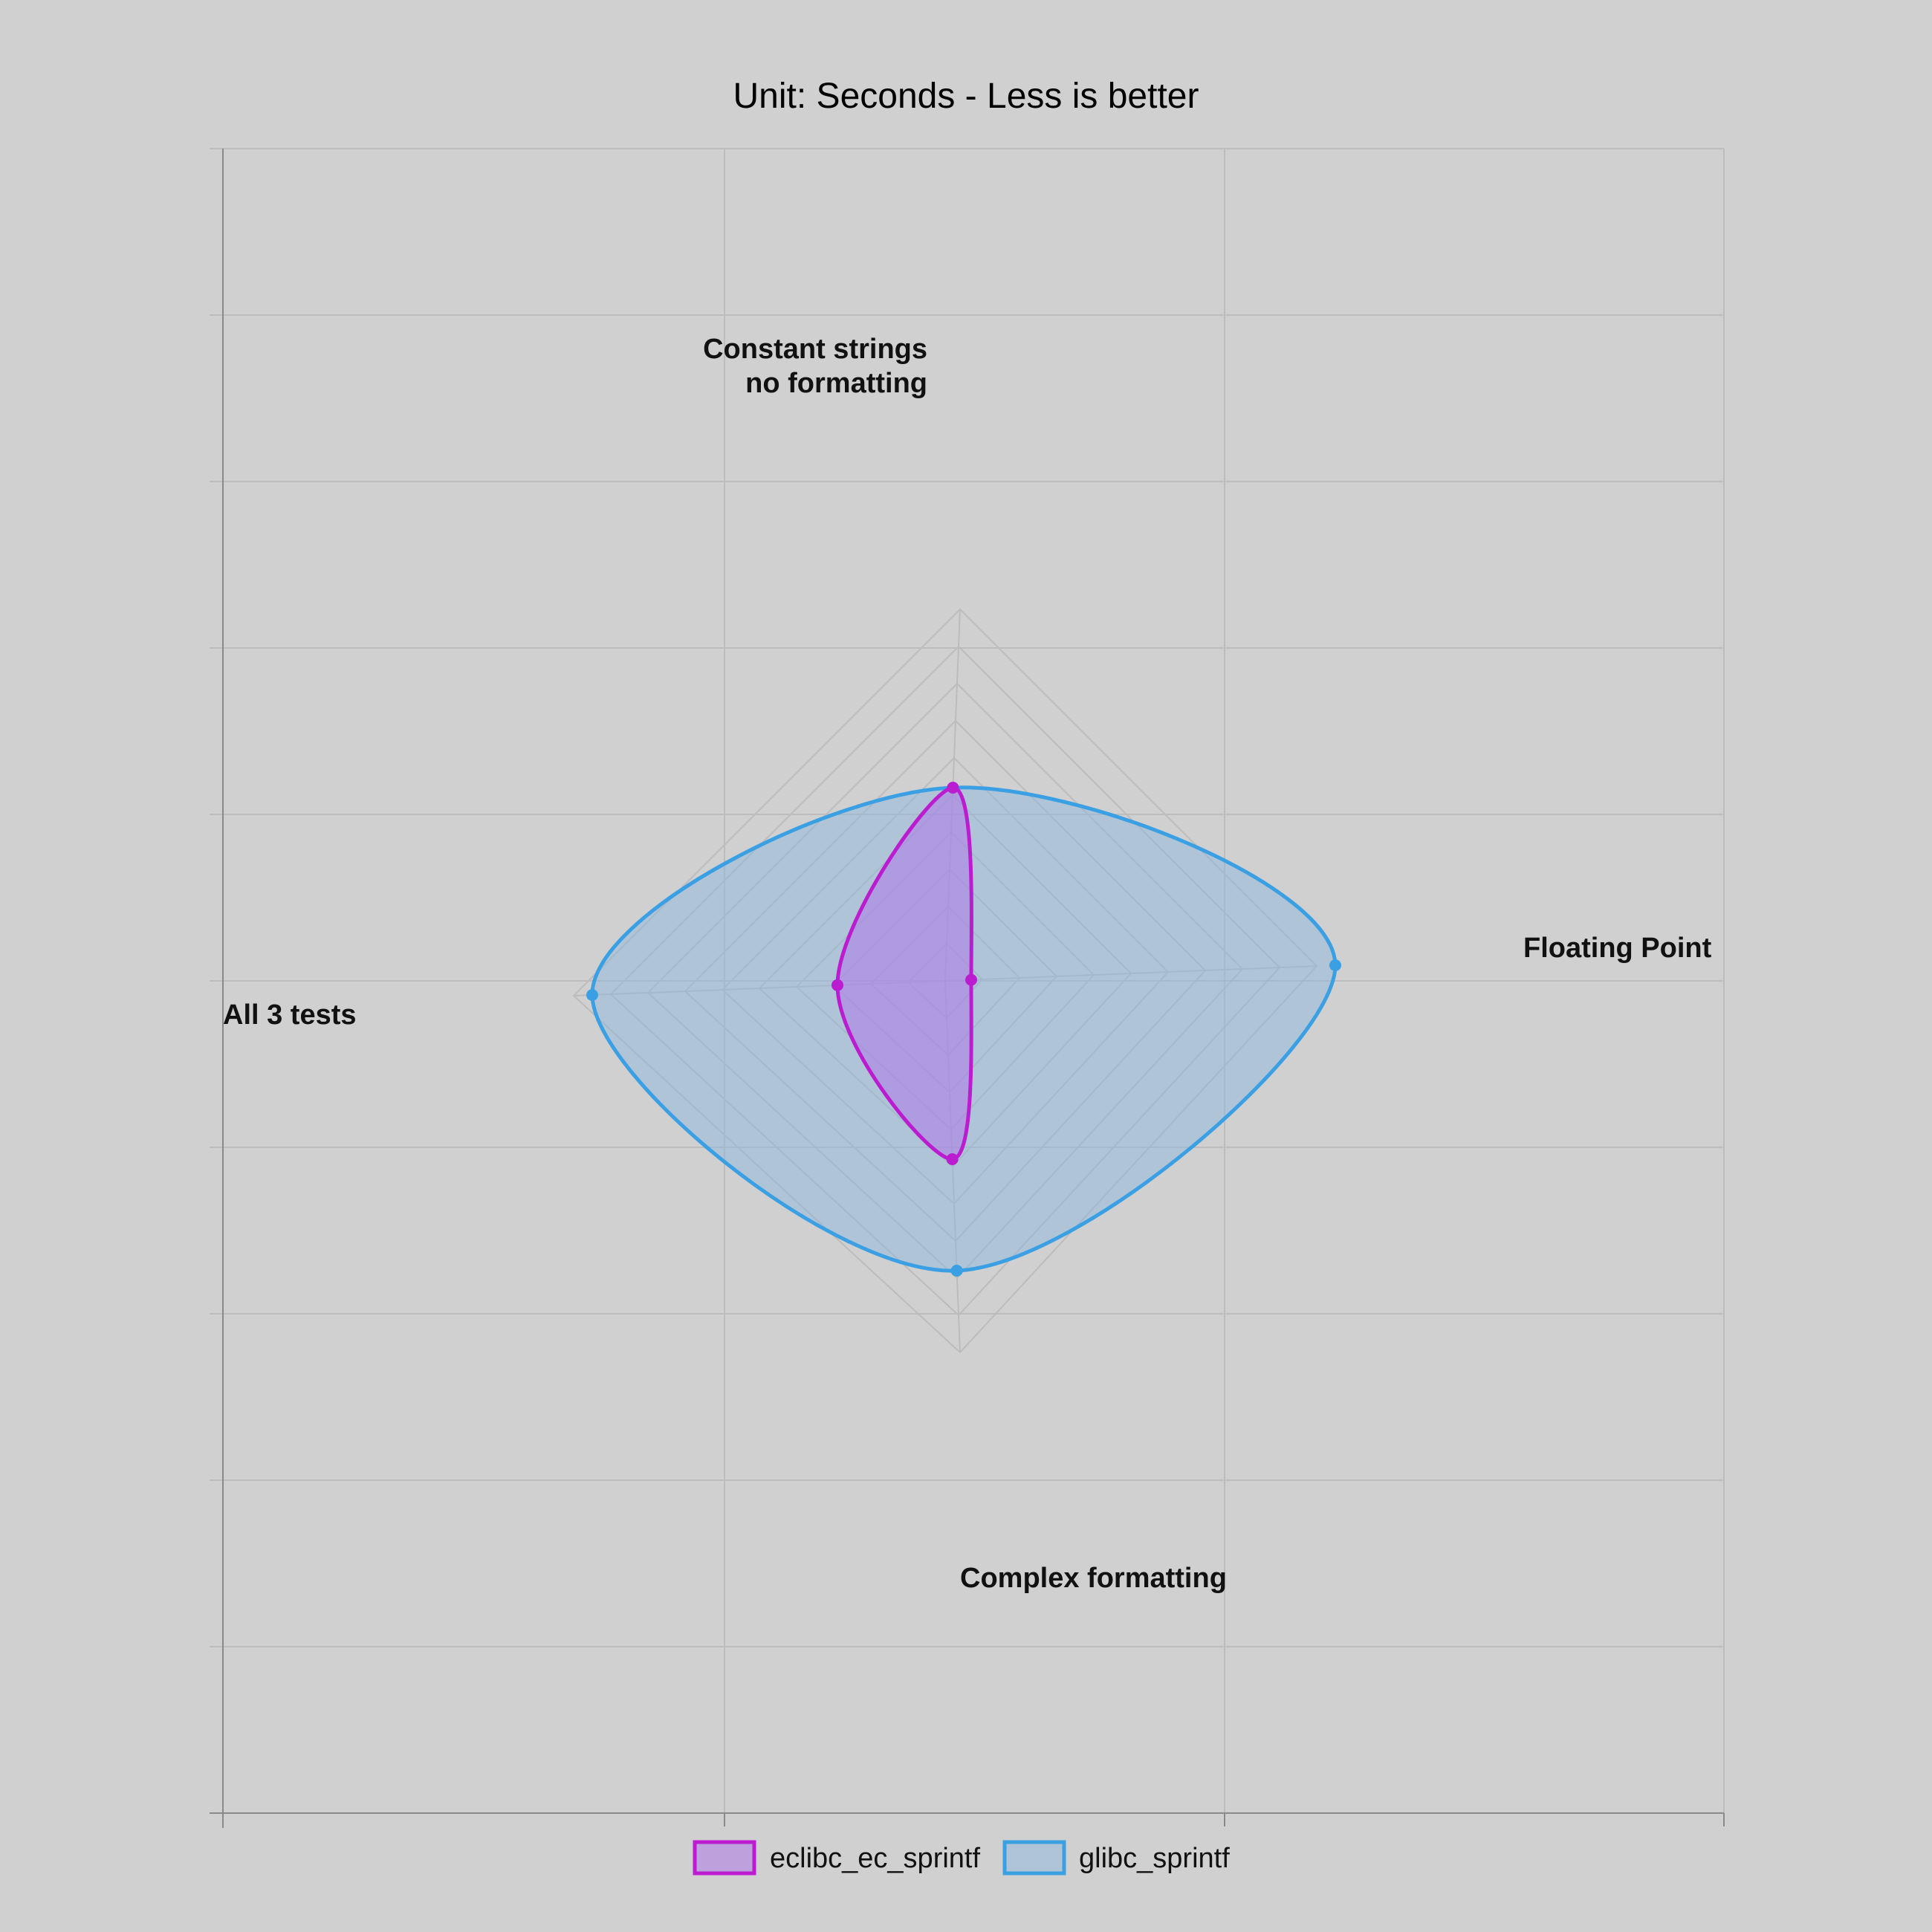 The width and height of the screenshot is (1932, 1932). I want to click on axis-label-all-3-tests: All 3 tests, so click(290, 1015).